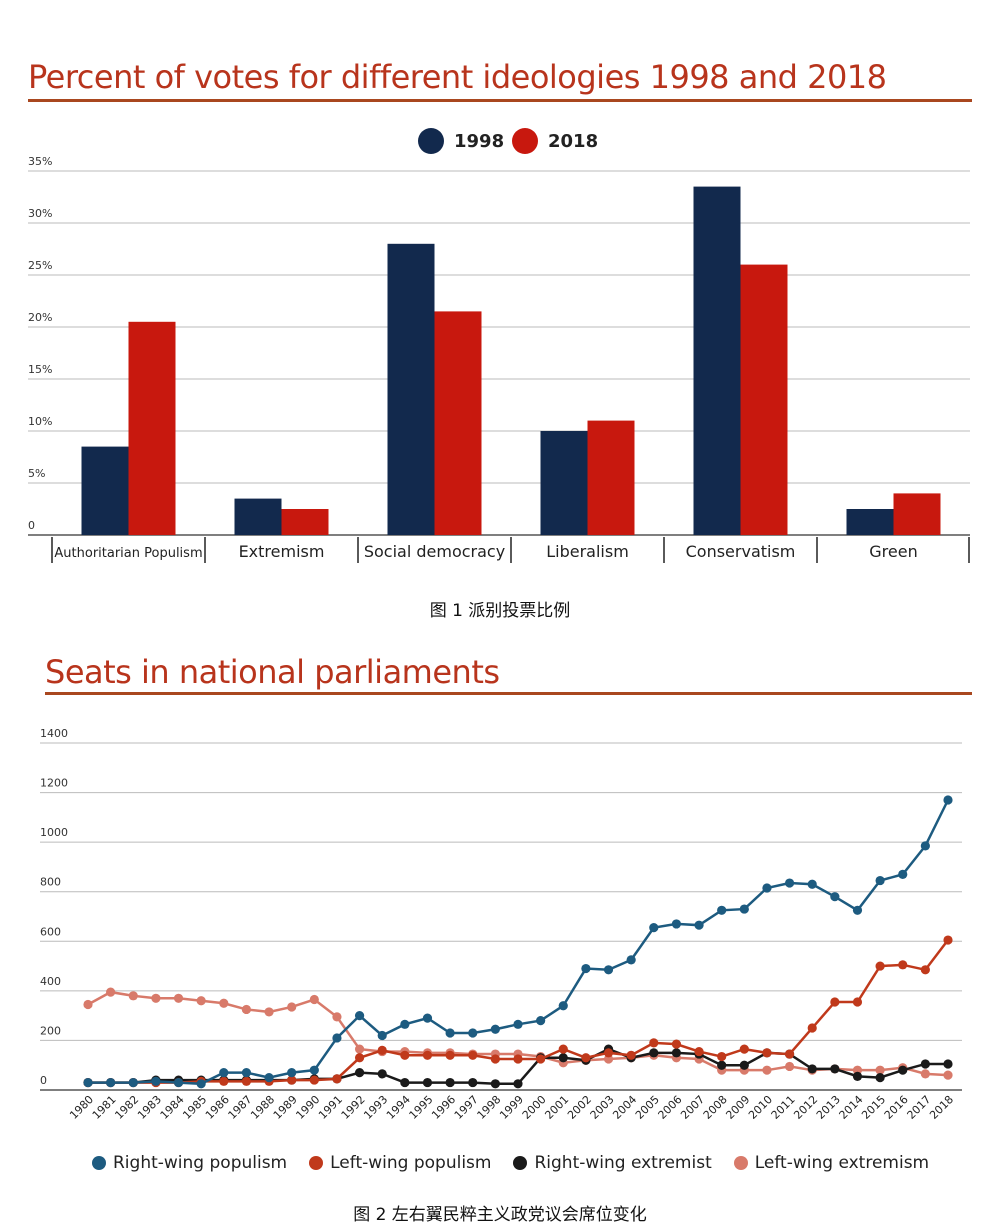  Describe the element at coordinates (466, 1107) in the screenshot. I see `x-tick-label: 1997` at that location.